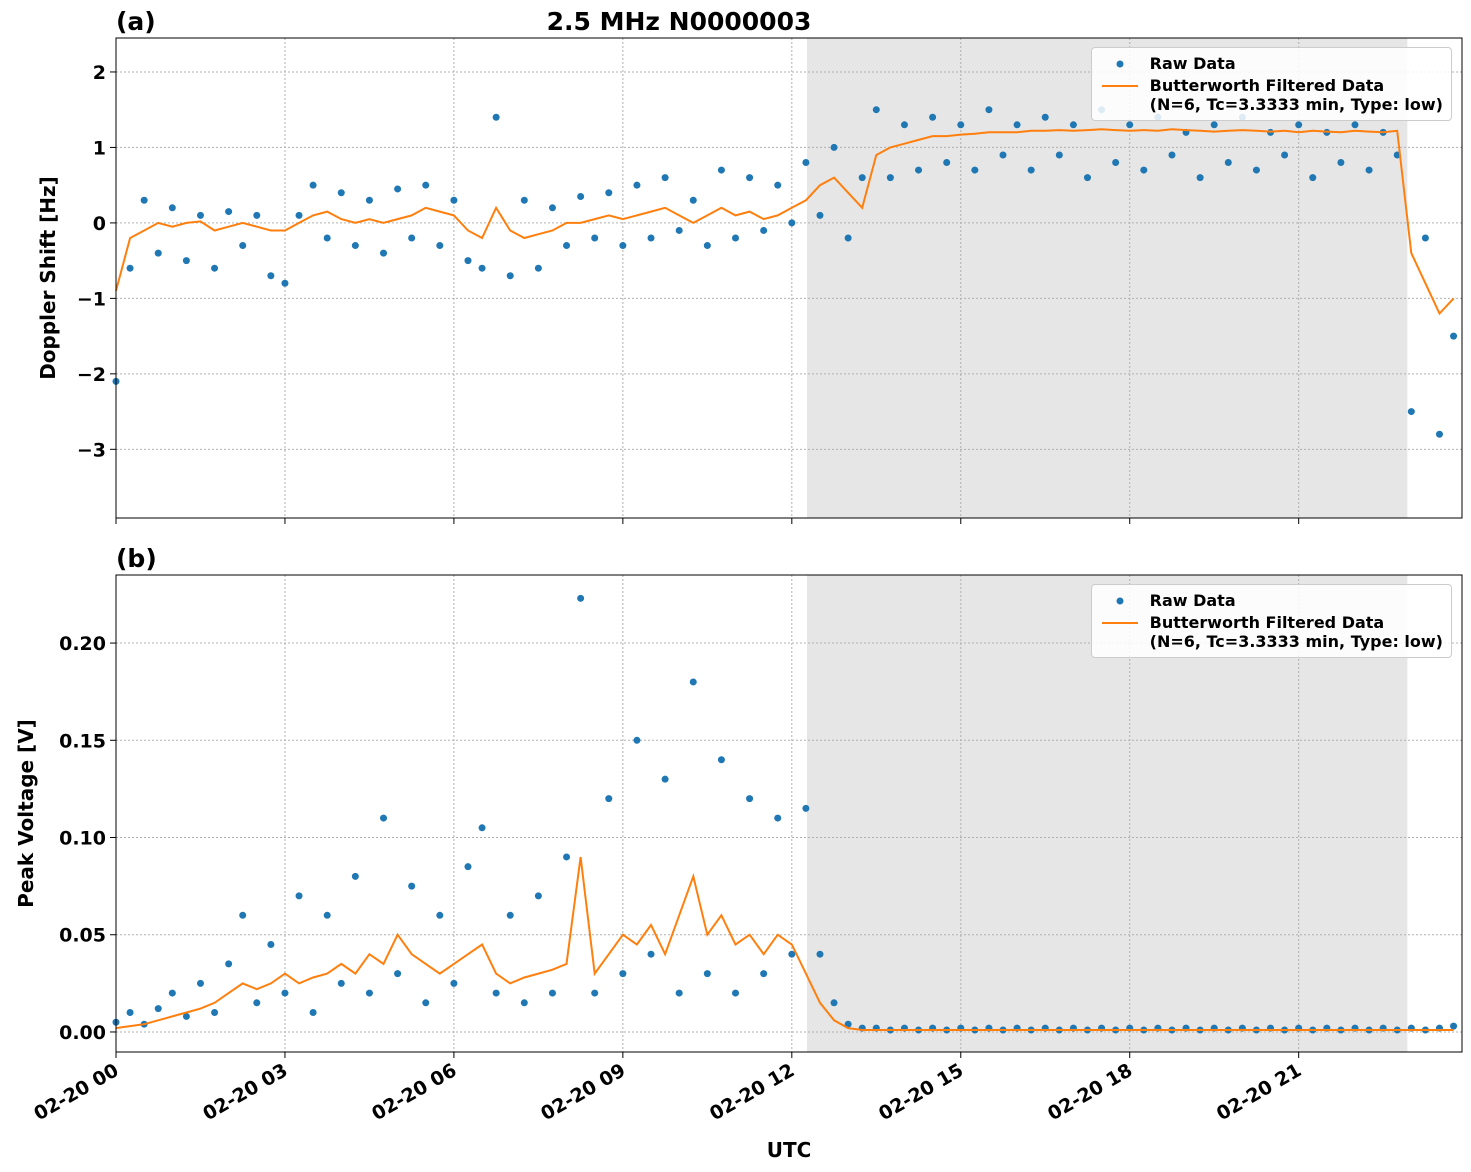  Describe the element at coordinates (784, 943) in the screenshot. I see `filtered-line` at that location.